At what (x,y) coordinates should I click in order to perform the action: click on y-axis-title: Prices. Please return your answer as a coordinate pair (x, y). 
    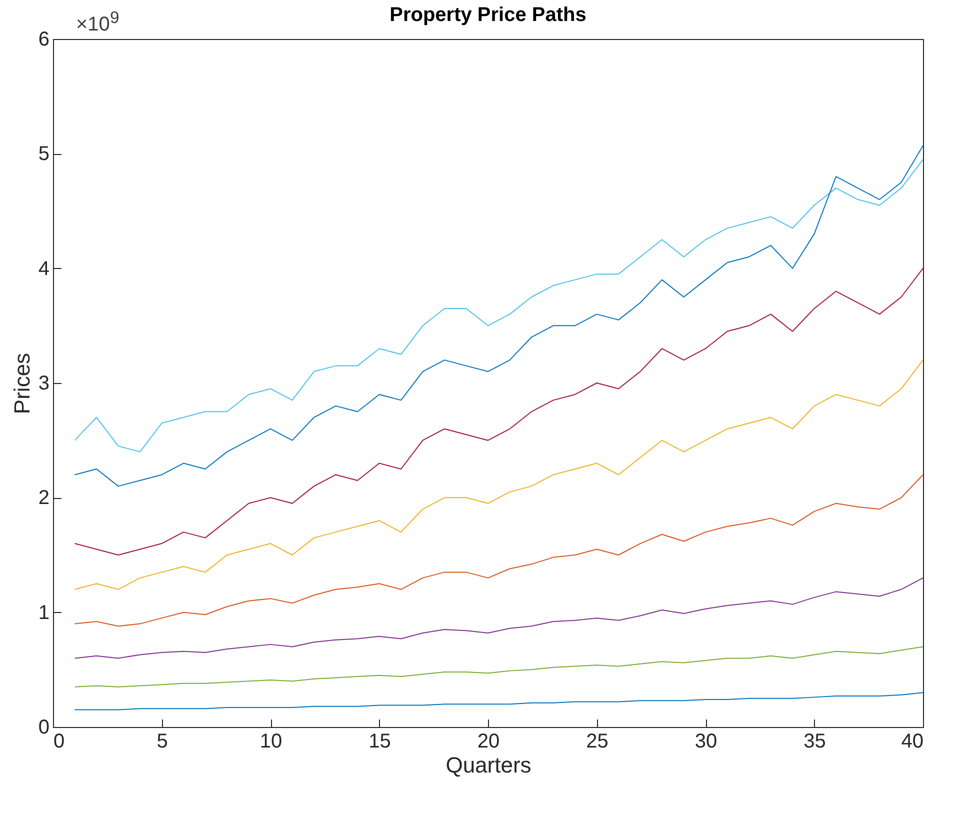
    Looking at the image, I should click on (21, 383).